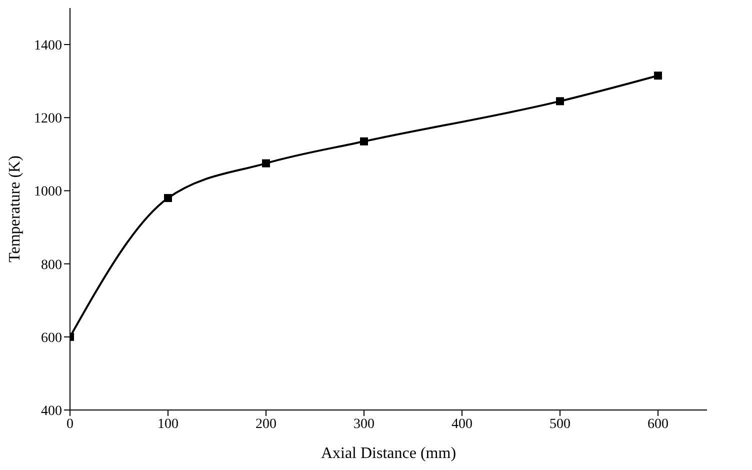  What do you see at coordinates (658, 424) in the screenshot?
I see `x-tick-label: 600` at bounding box center [658, 424].